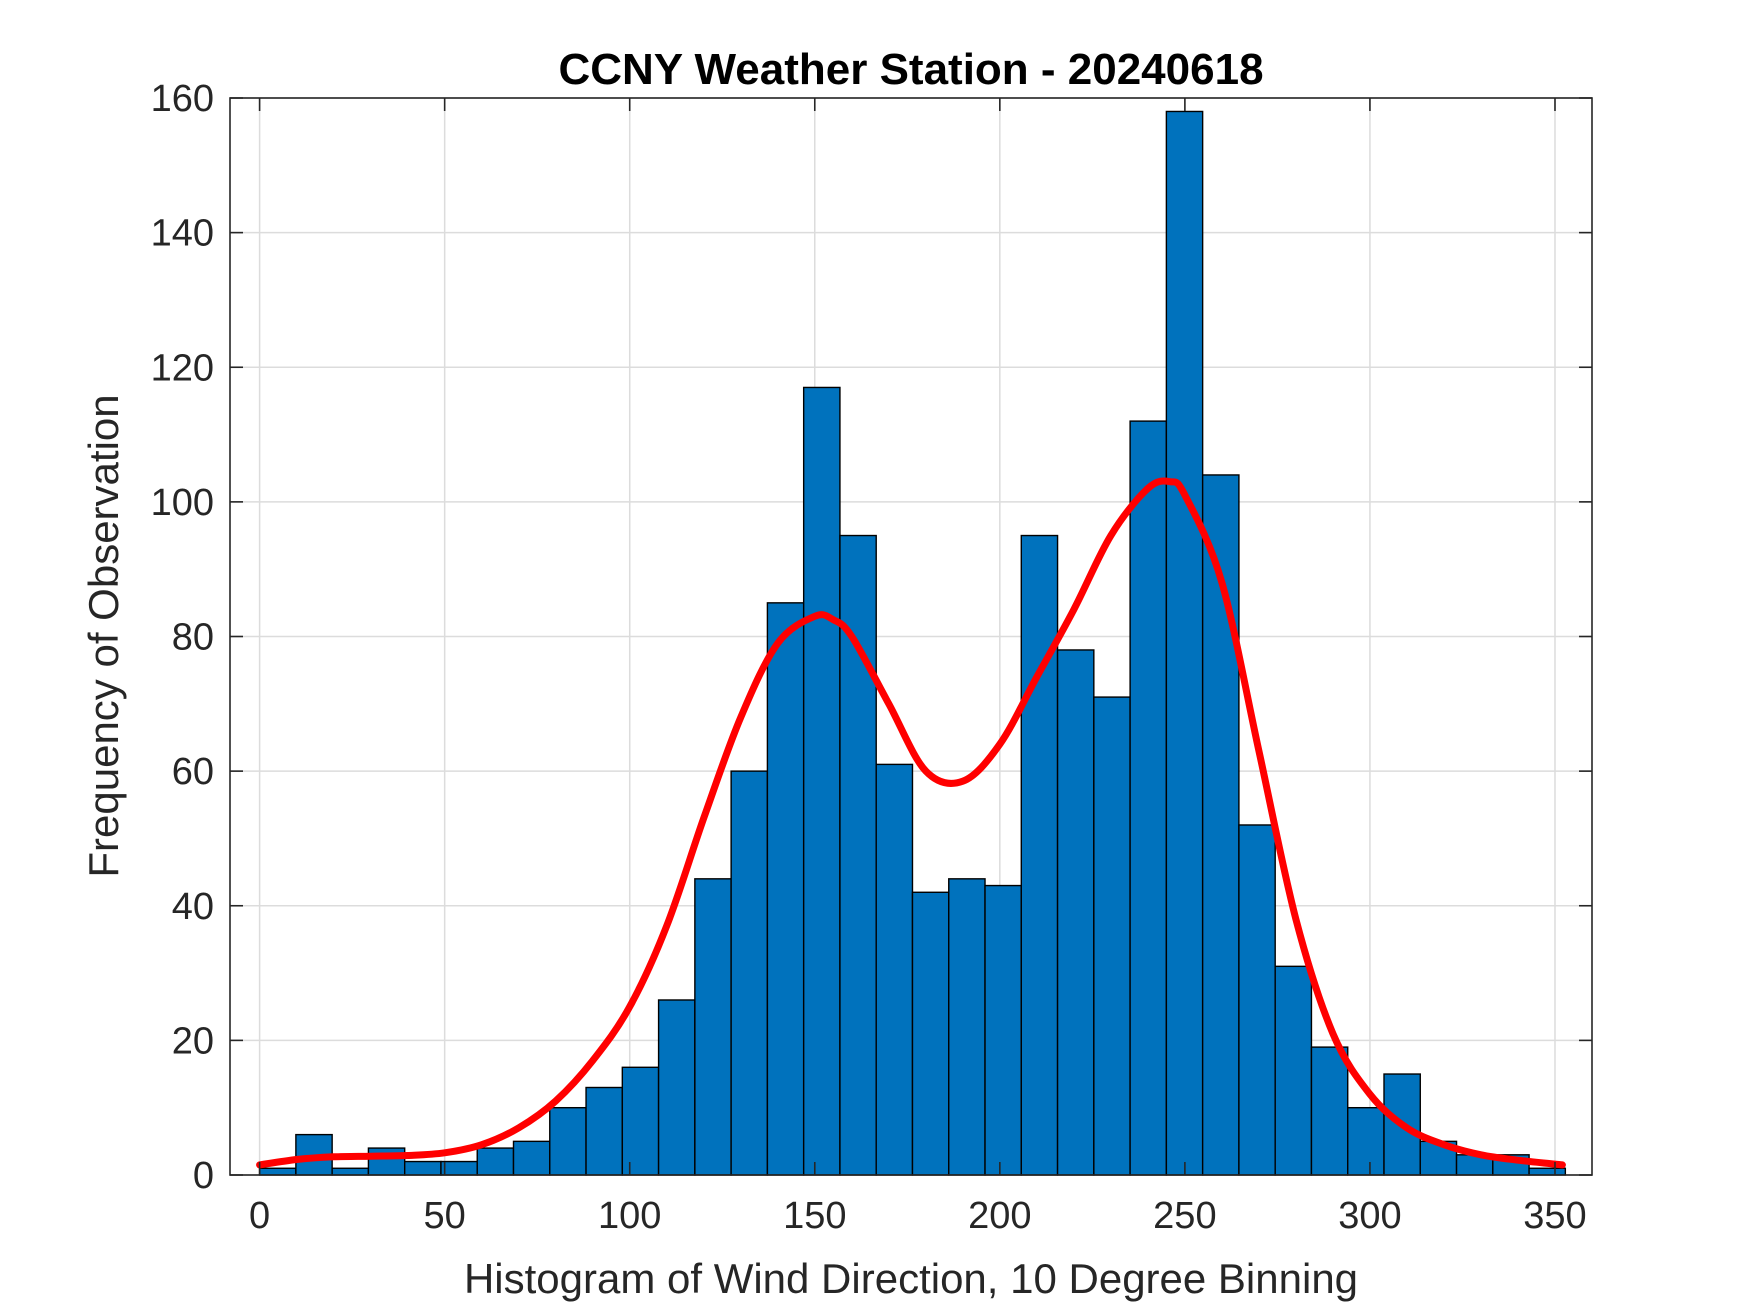 This screenshot has width=1750, height=1313. Describe the element at coordinates (193, 638) in the screenshot. I see `y-tick-label: 80` at that location.